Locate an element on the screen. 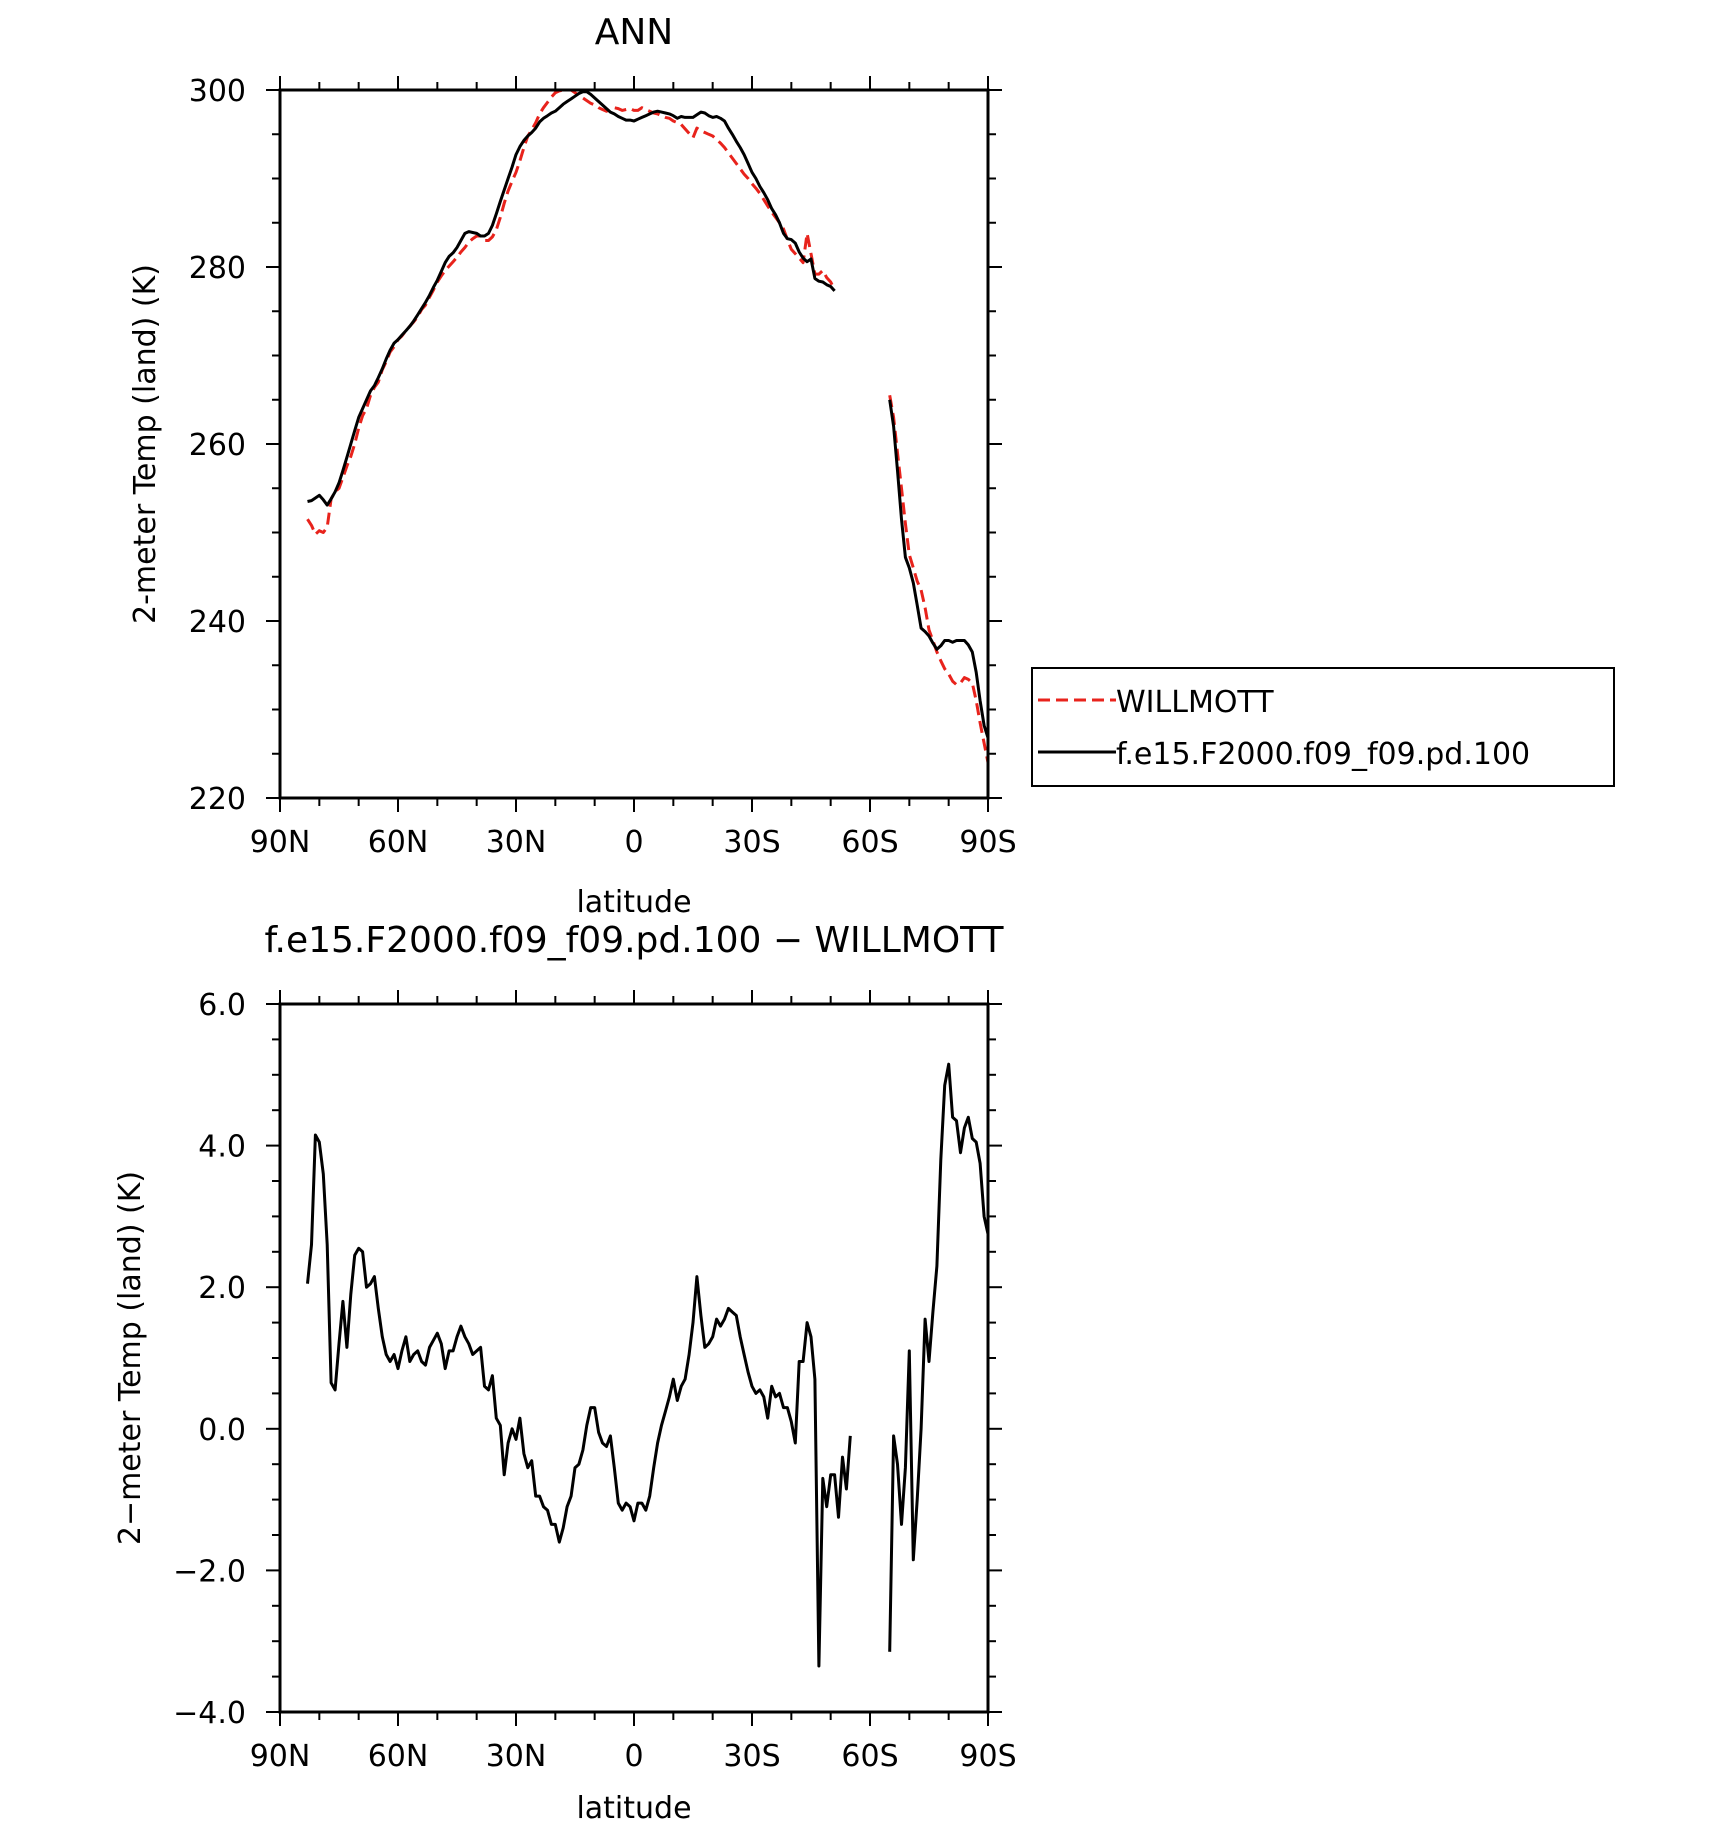 The height and width of the screenshot is (1822, 1710). y-tick-label: −2.0 is located at coordinates (209, 1571).